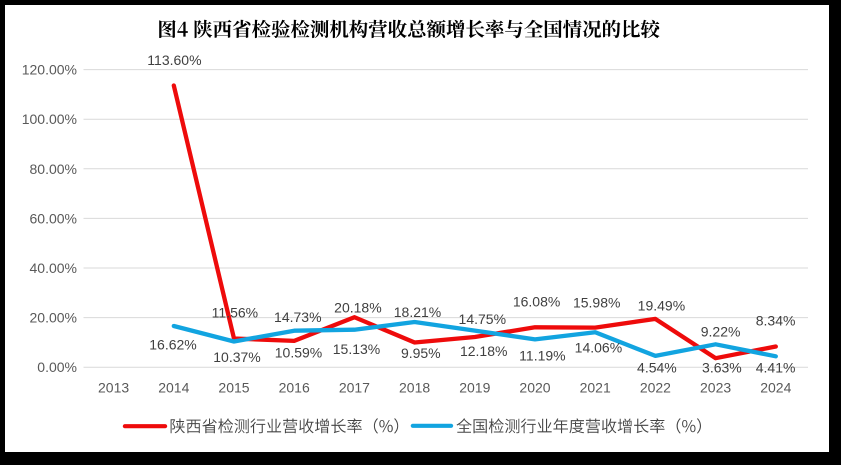 The image size is (841, 465). What do you see at coordinates (297, 317) in the screenshot?
I see `svg-text: 14.73%` at bounding box center [297, 317].